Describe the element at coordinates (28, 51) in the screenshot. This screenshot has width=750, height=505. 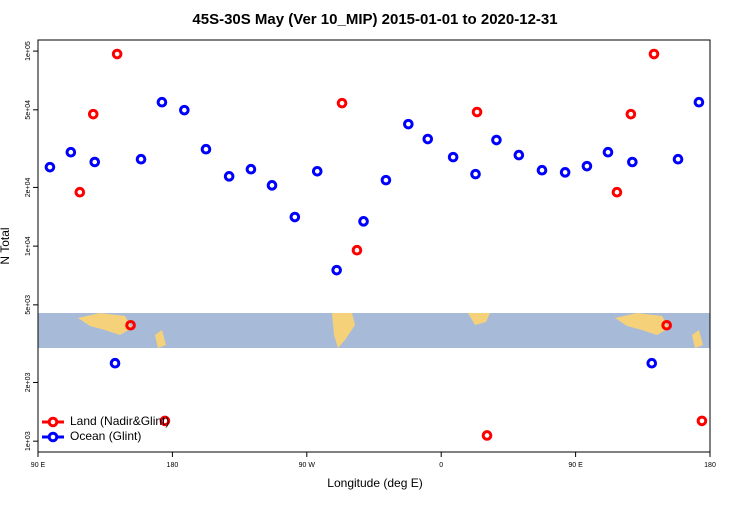
I see `y-tick-label: 1e+05` at that location.